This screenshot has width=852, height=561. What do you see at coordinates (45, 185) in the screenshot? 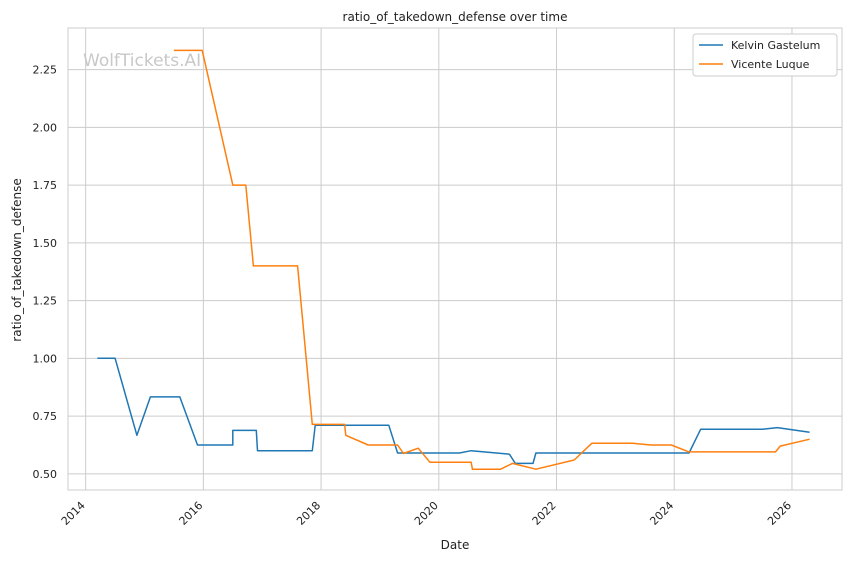
I see `y-tick-label: 1.75` at bounding box center [45, 185].